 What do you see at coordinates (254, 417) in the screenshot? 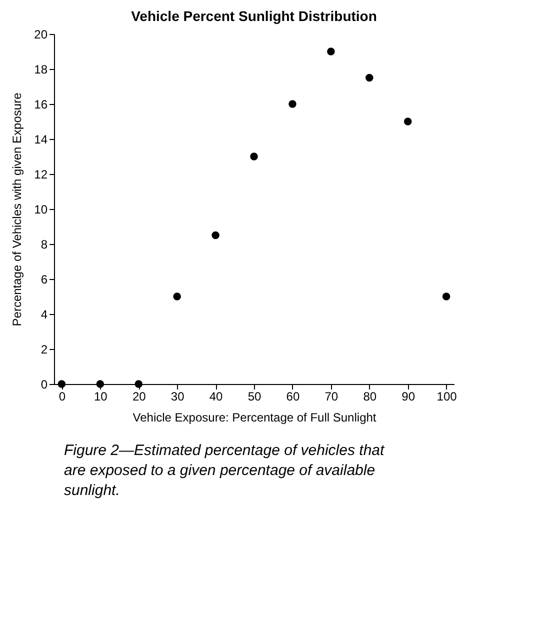
I see `x-axis-title: Vehicle Exposure: Percentage of Full Sunlight` at bounding box center [254, 417].